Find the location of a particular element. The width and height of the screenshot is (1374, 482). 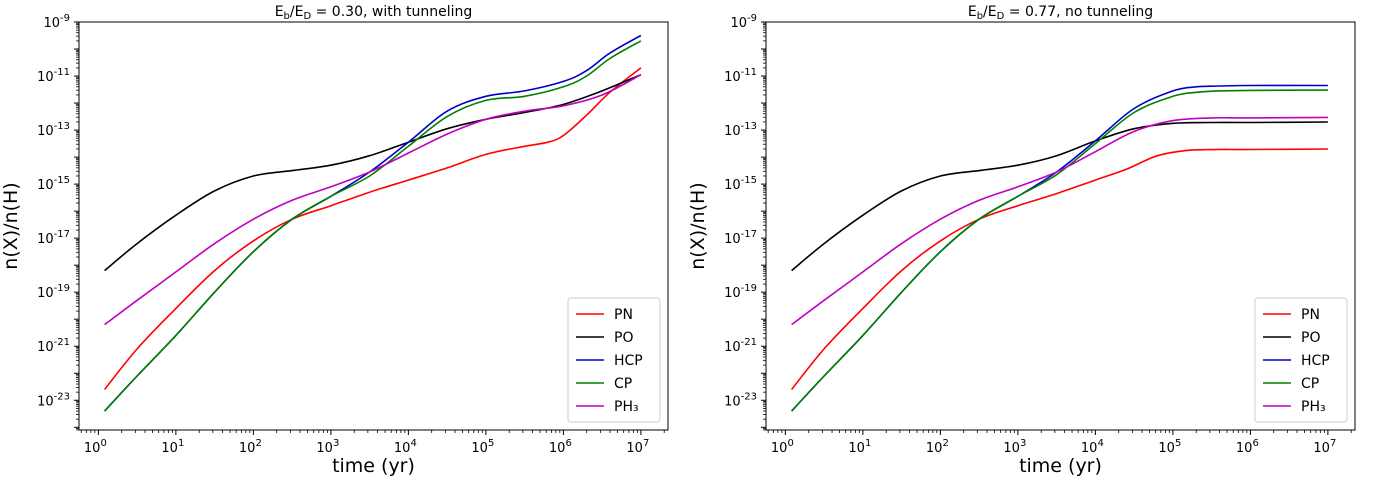

chart-title: Eb/ED = 0.77, no tunneling is located at coordinates (1060, 13).